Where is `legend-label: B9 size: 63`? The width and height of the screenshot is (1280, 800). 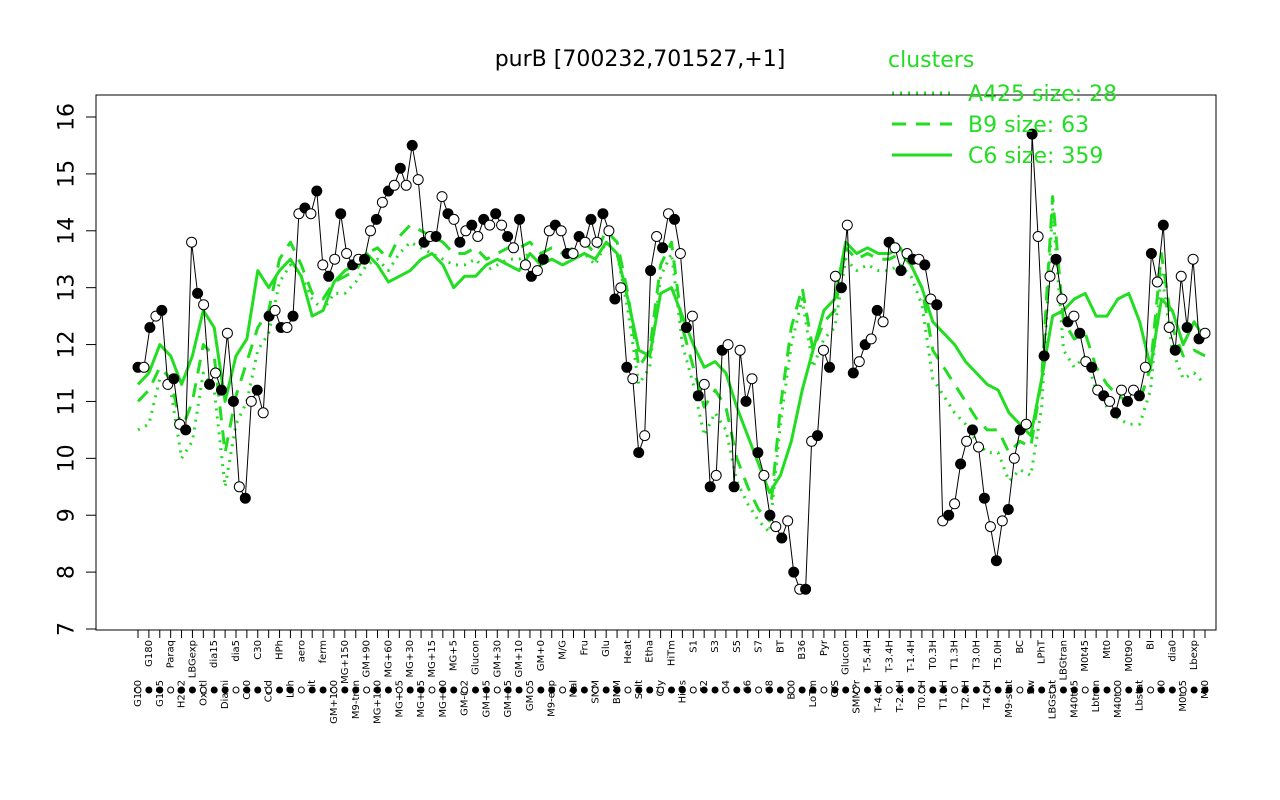
legend-label: B9 size: 63 is located at coordinates (1028, 125).